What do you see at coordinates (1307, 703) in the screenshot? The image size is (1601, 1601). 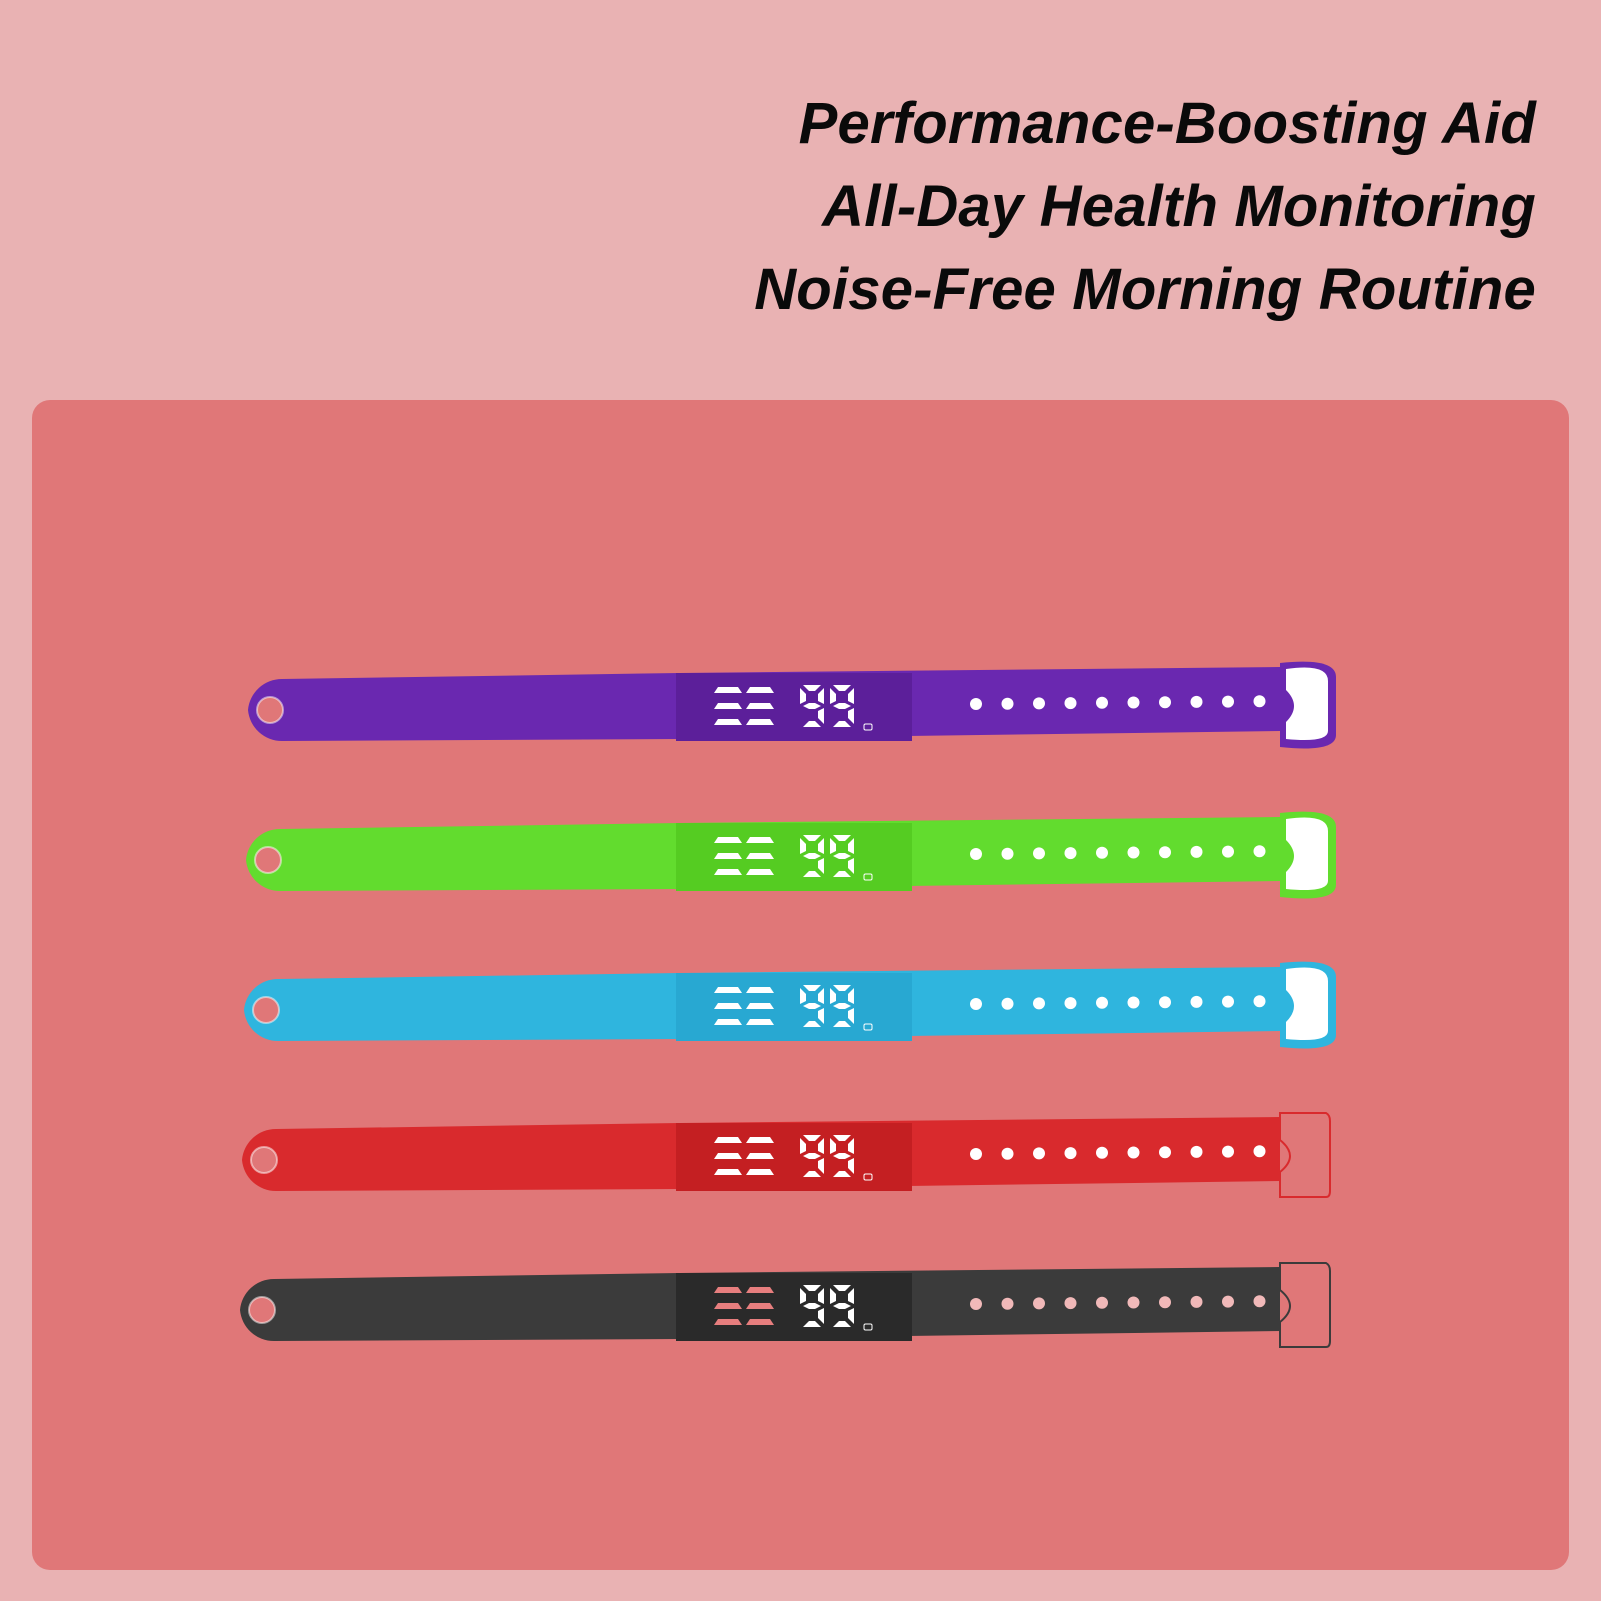 I see `clasp-buckle` at bounding box center [1307, 703].